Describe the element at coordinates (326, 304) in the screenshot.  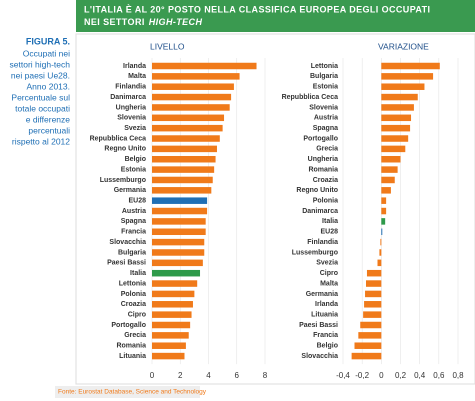
I see `y-tick-label: Irlanda` at that location.